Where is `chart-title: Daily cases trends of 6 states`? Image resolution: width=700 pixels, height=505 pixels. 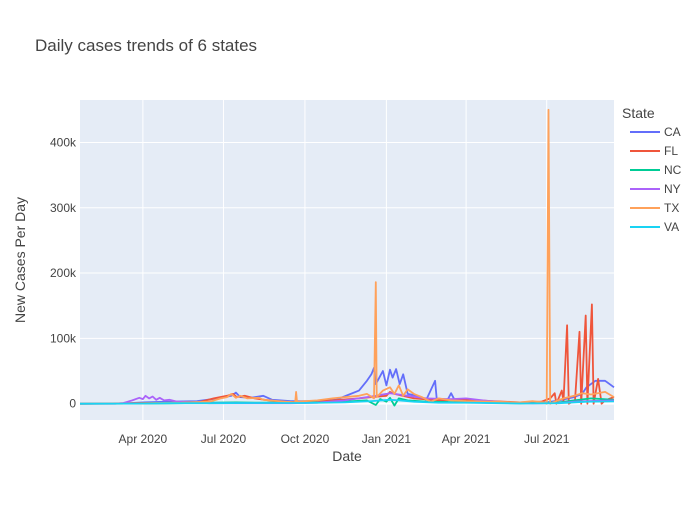
chart-title: Daily cases trends of 6 states is located at coordinates (146, 45).